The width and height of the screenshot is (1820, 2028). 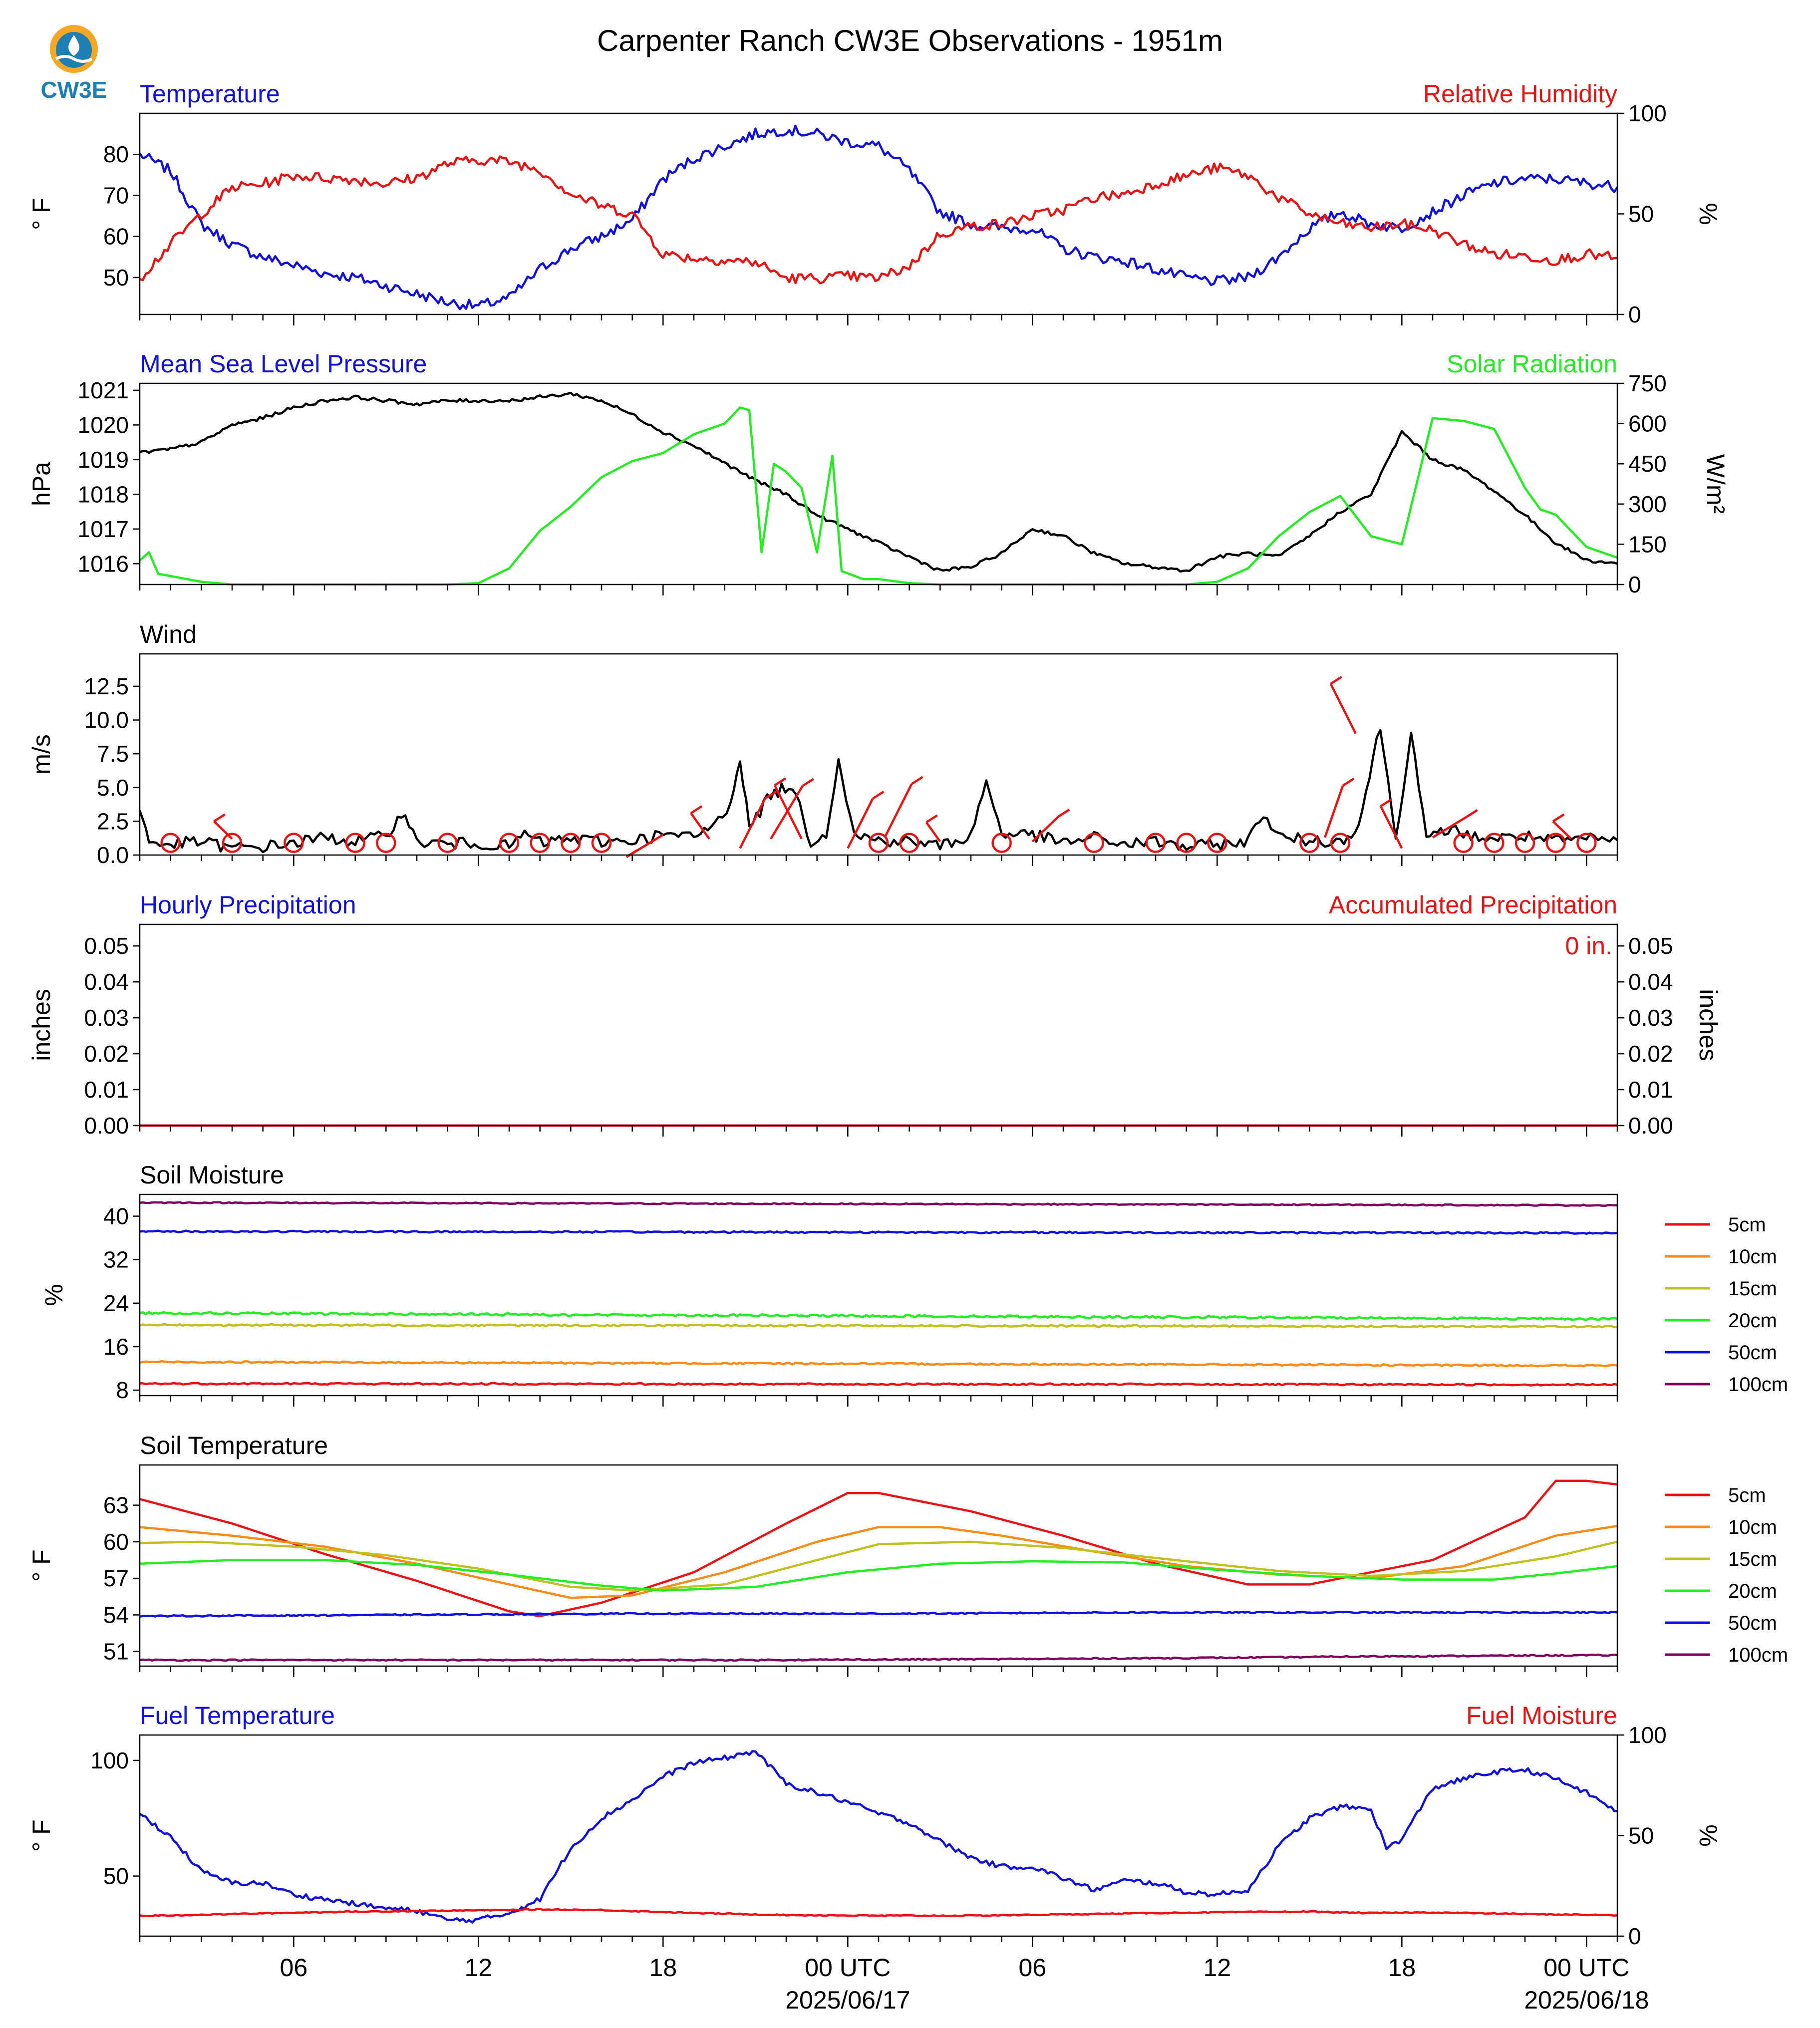 I want to click on y-tick-label: 57, so click(x=116, y=1578).